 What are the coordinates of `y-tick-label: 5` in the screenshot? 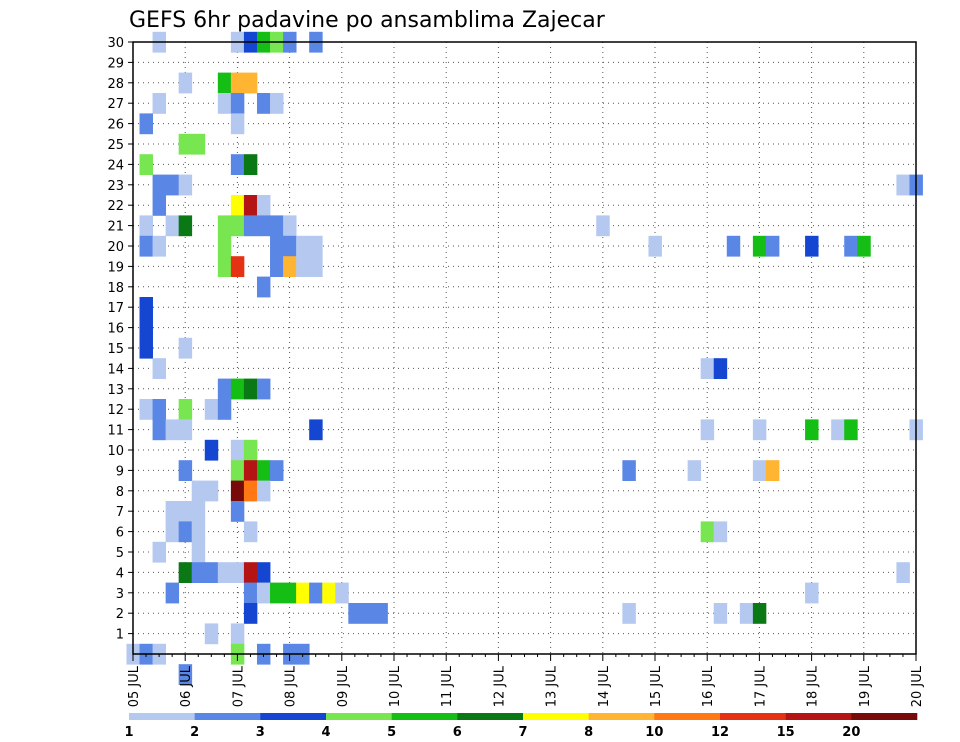 It's located at (120, 553).